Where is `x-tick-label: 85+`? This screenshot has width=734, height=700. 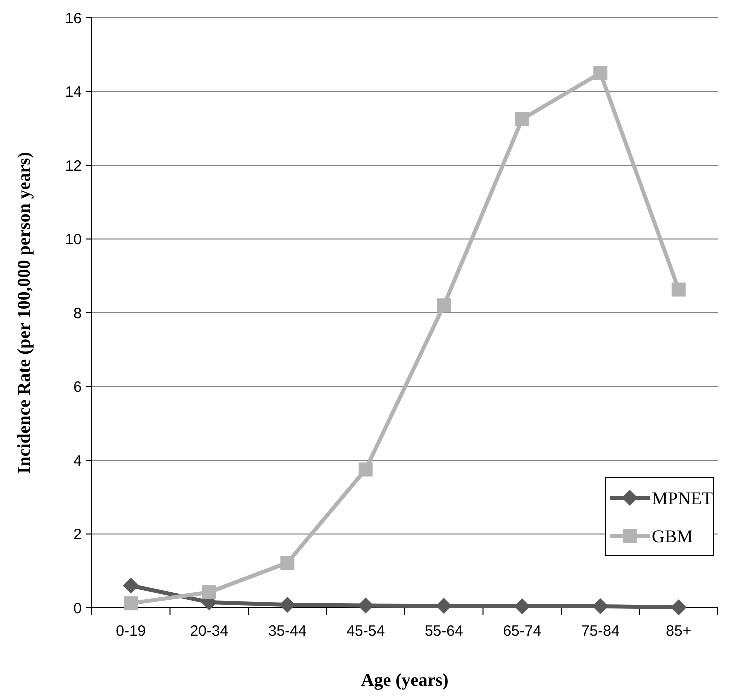 x-tick-label: 85+ is located at coordinates (679, 631).